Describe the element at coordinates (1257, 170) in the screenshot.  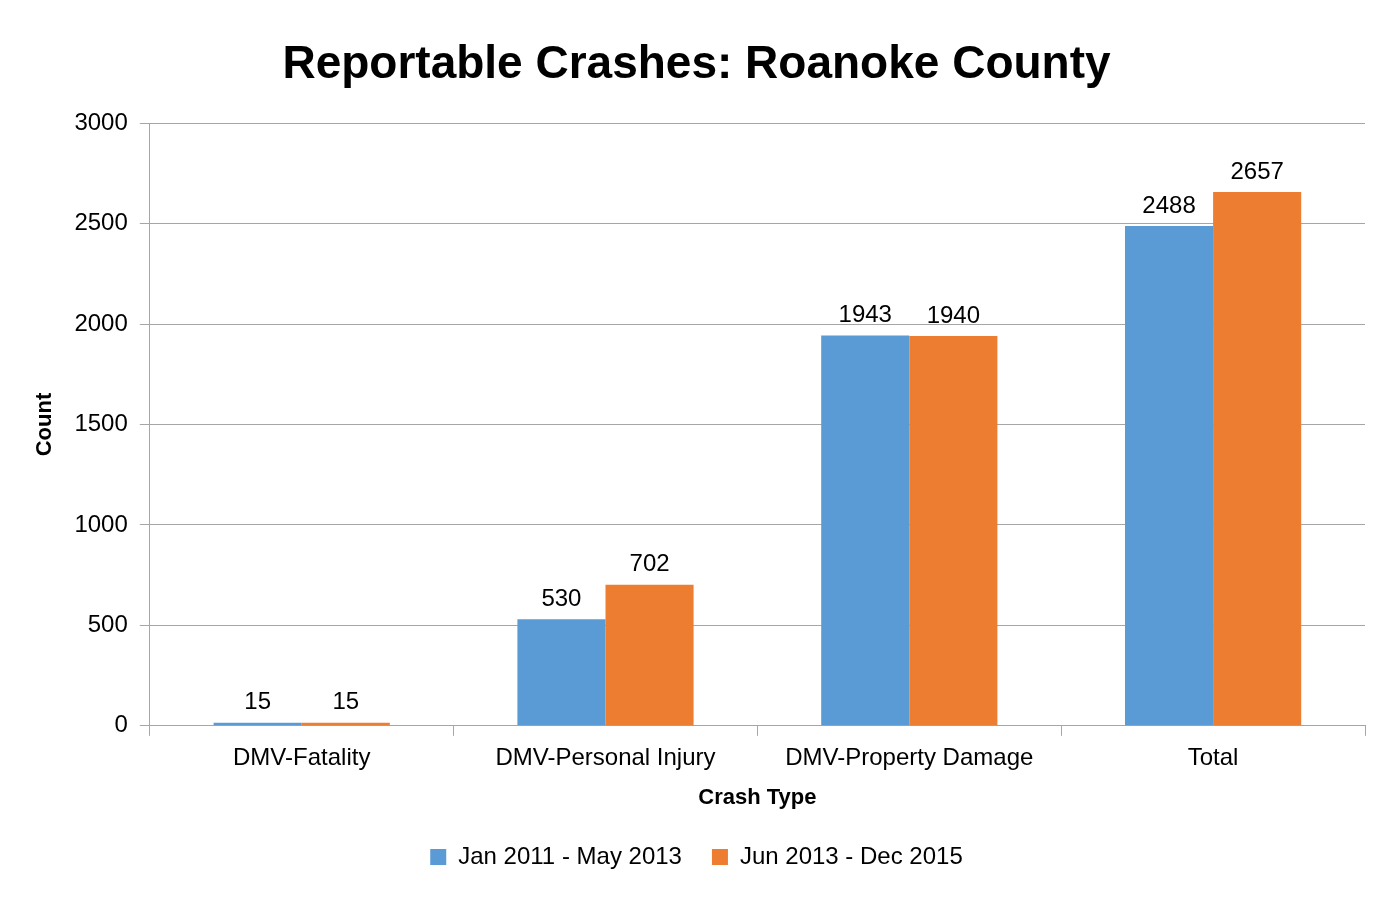
I see `data-label: 2657` at that location.